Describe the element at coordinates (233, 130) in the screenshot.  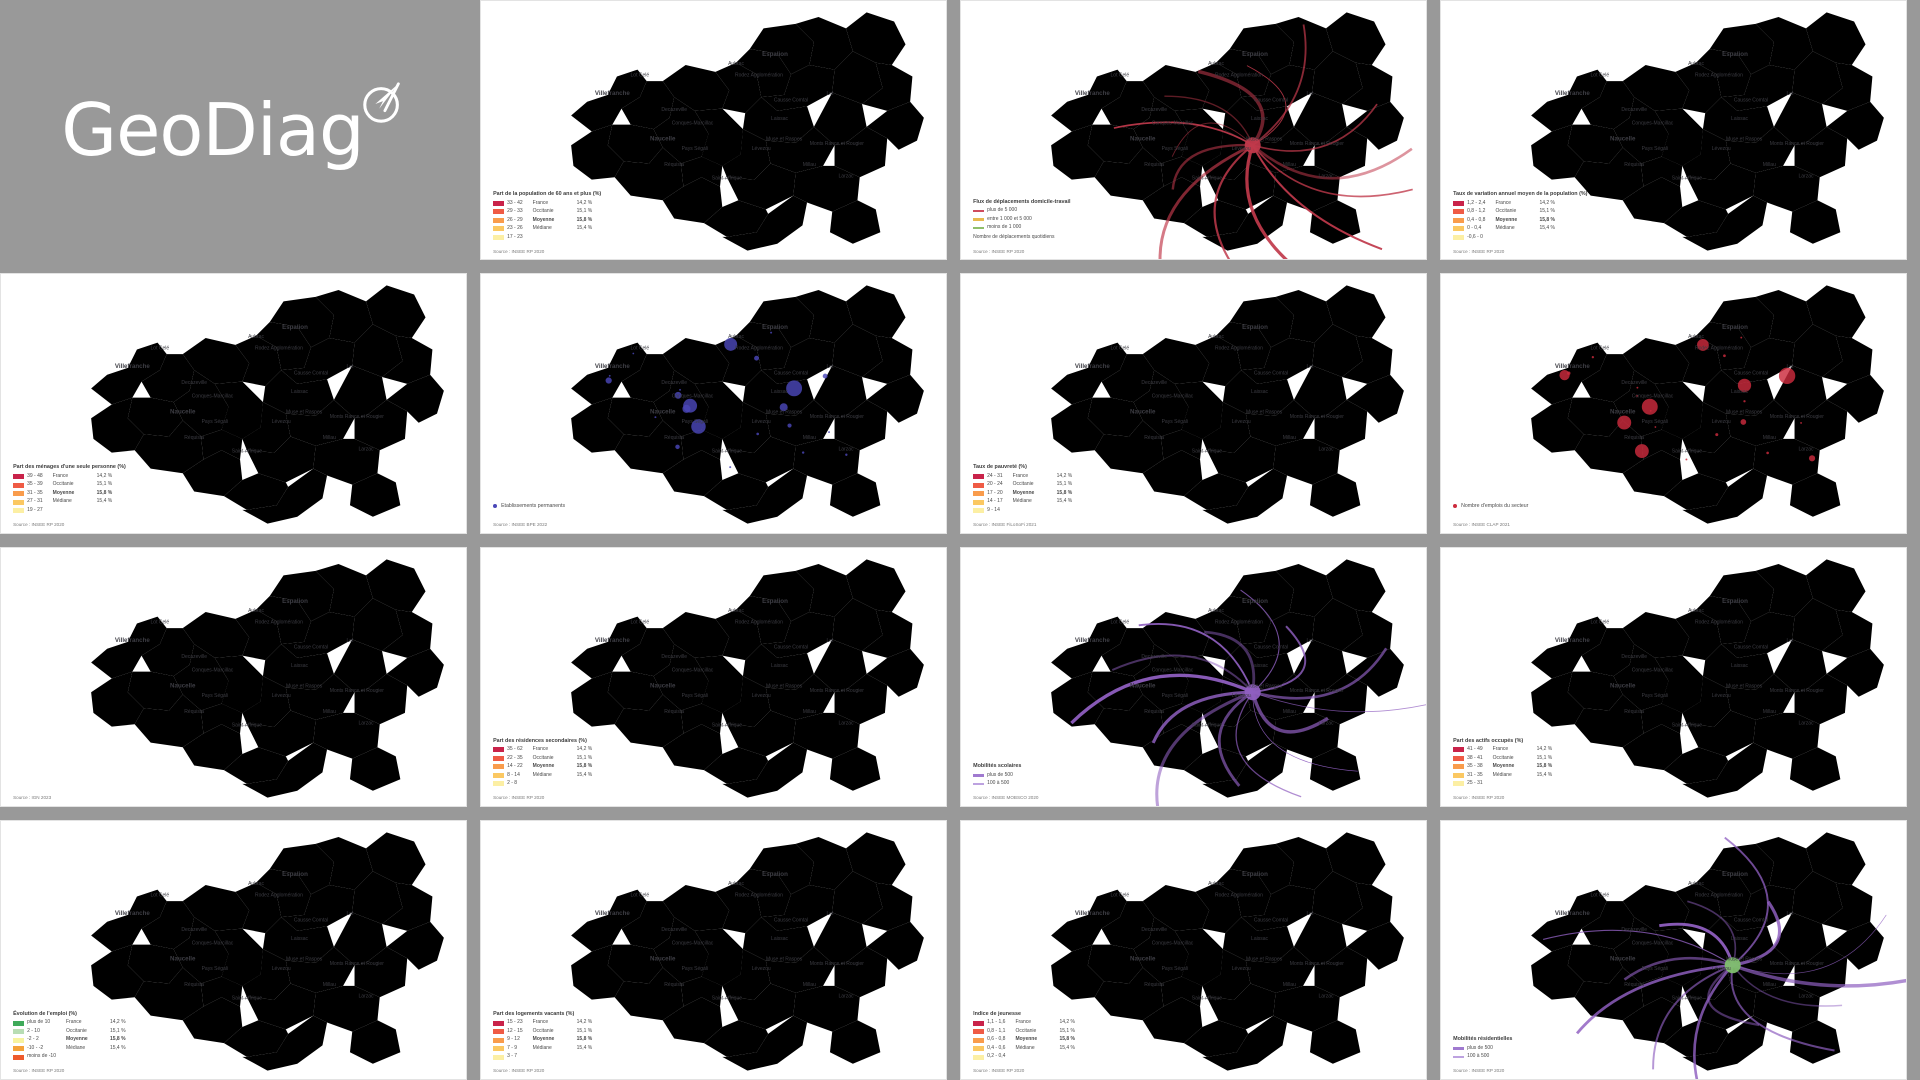
I see `brand-logo-cell: GeoDiag` at that location.